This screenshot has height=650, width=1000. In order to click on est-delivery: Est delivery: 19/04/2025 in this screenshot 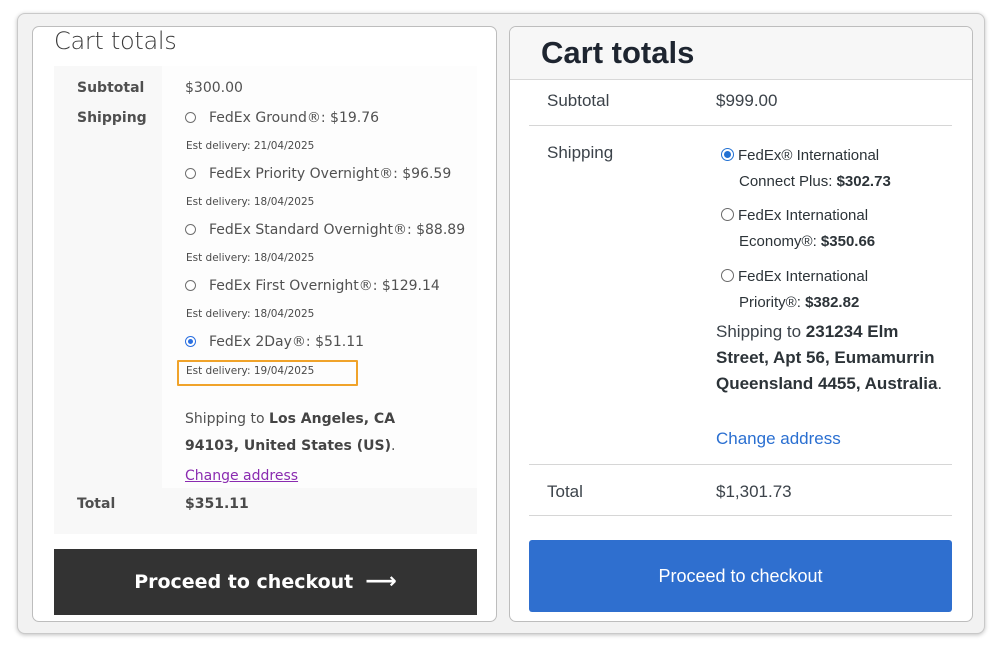, I will do `click(250, 371)`.